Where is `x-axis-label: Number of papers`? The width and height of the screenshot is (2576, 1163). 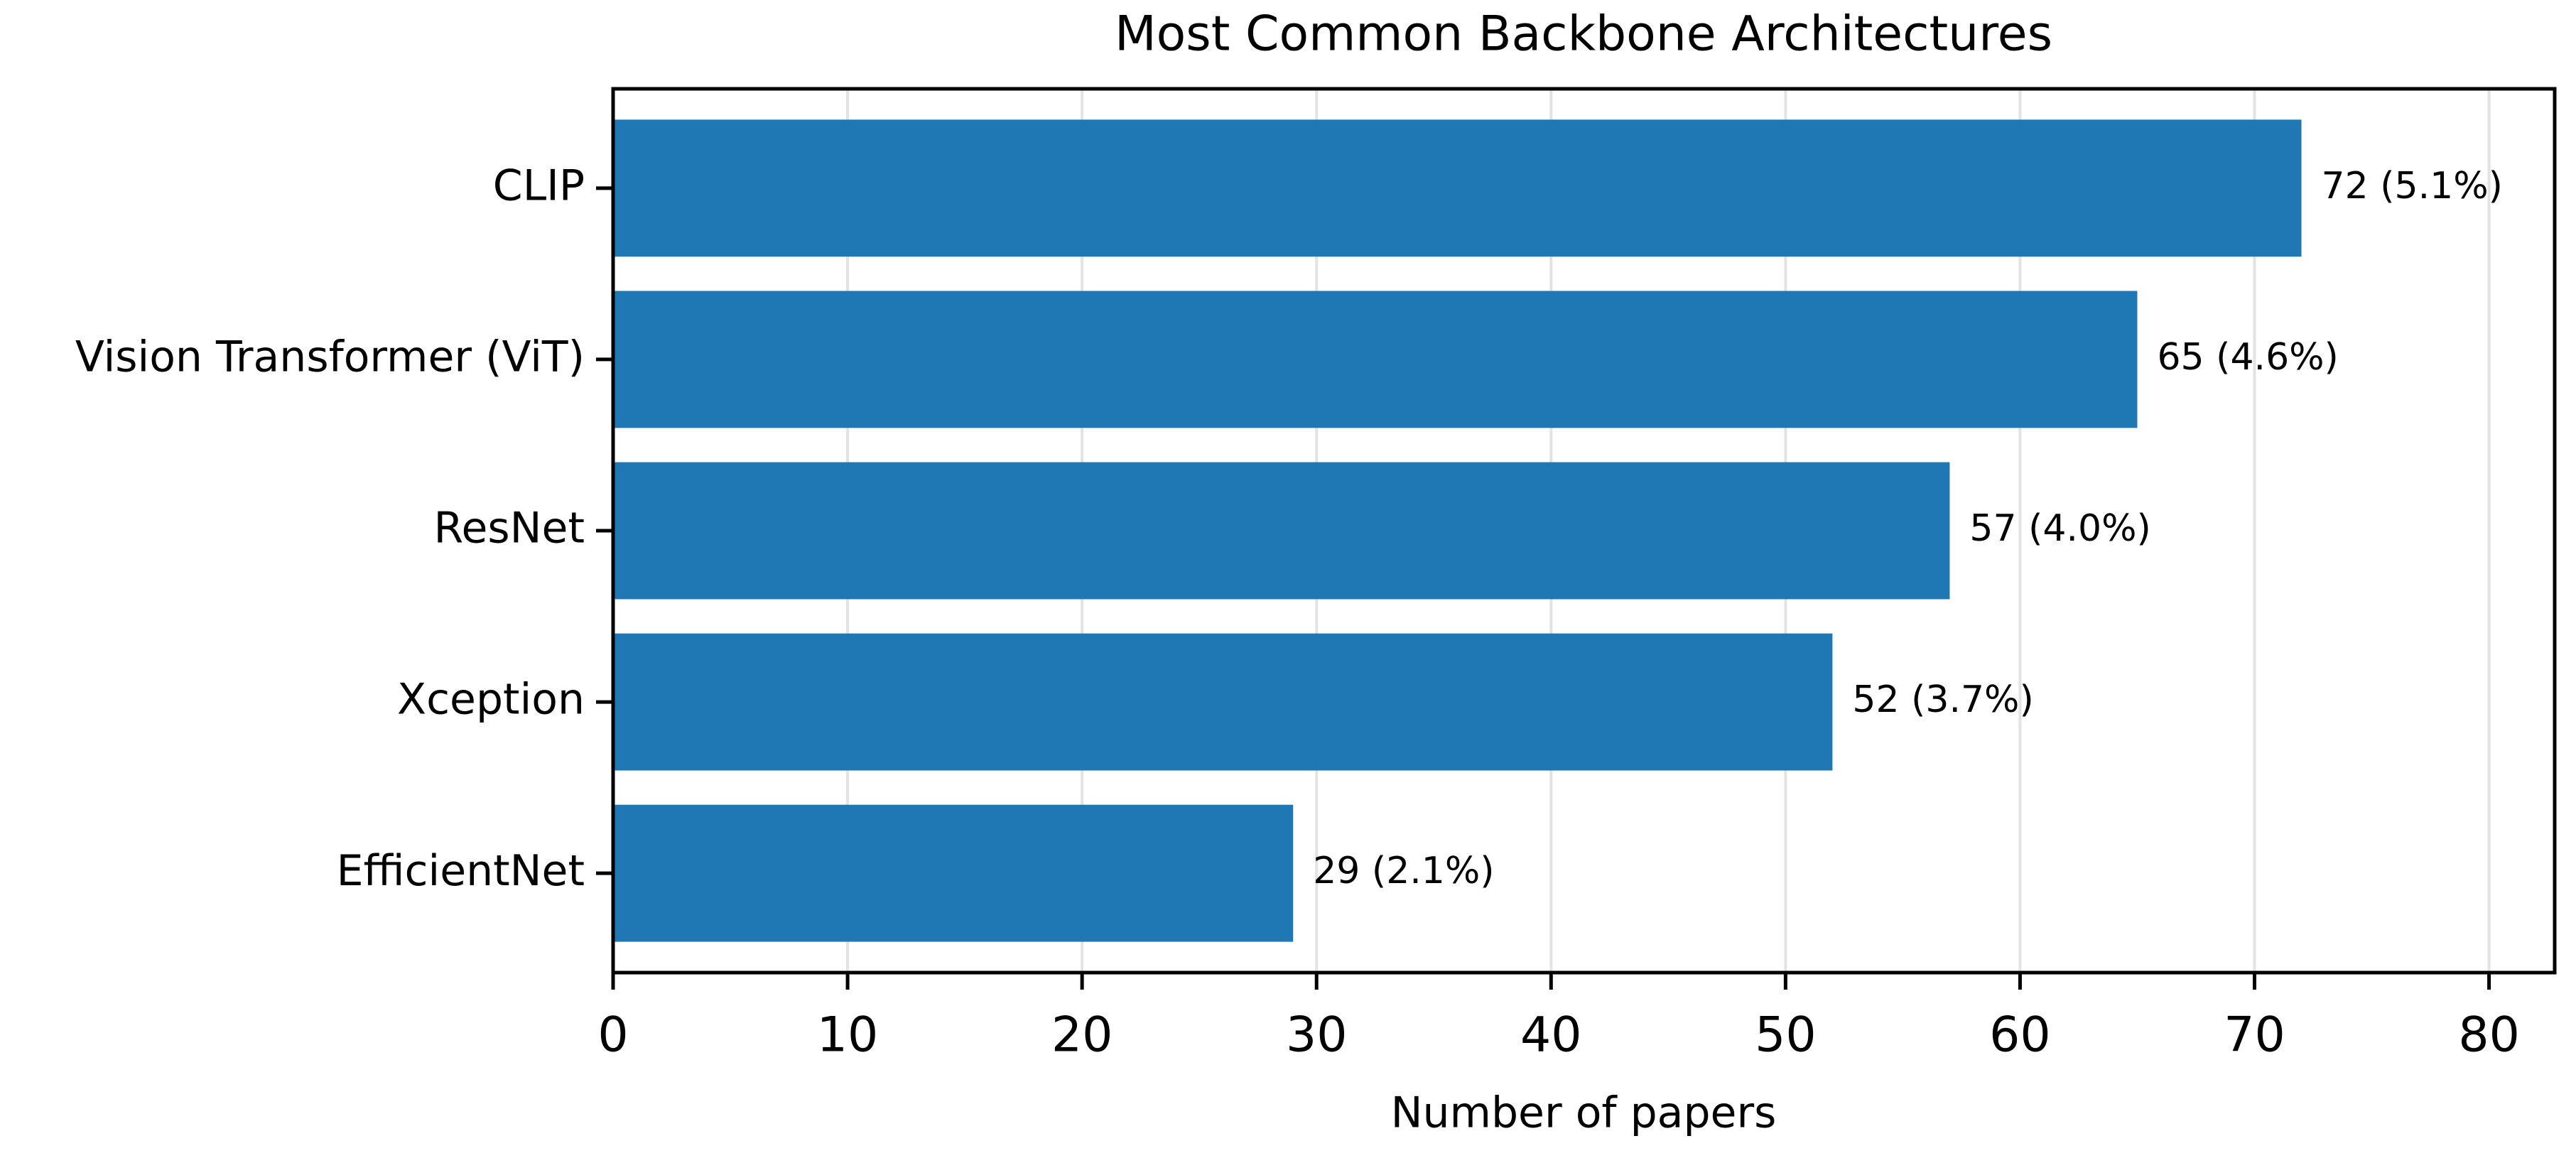 x-axis-label: Number of papers is located at coordinates (1584, 1113).